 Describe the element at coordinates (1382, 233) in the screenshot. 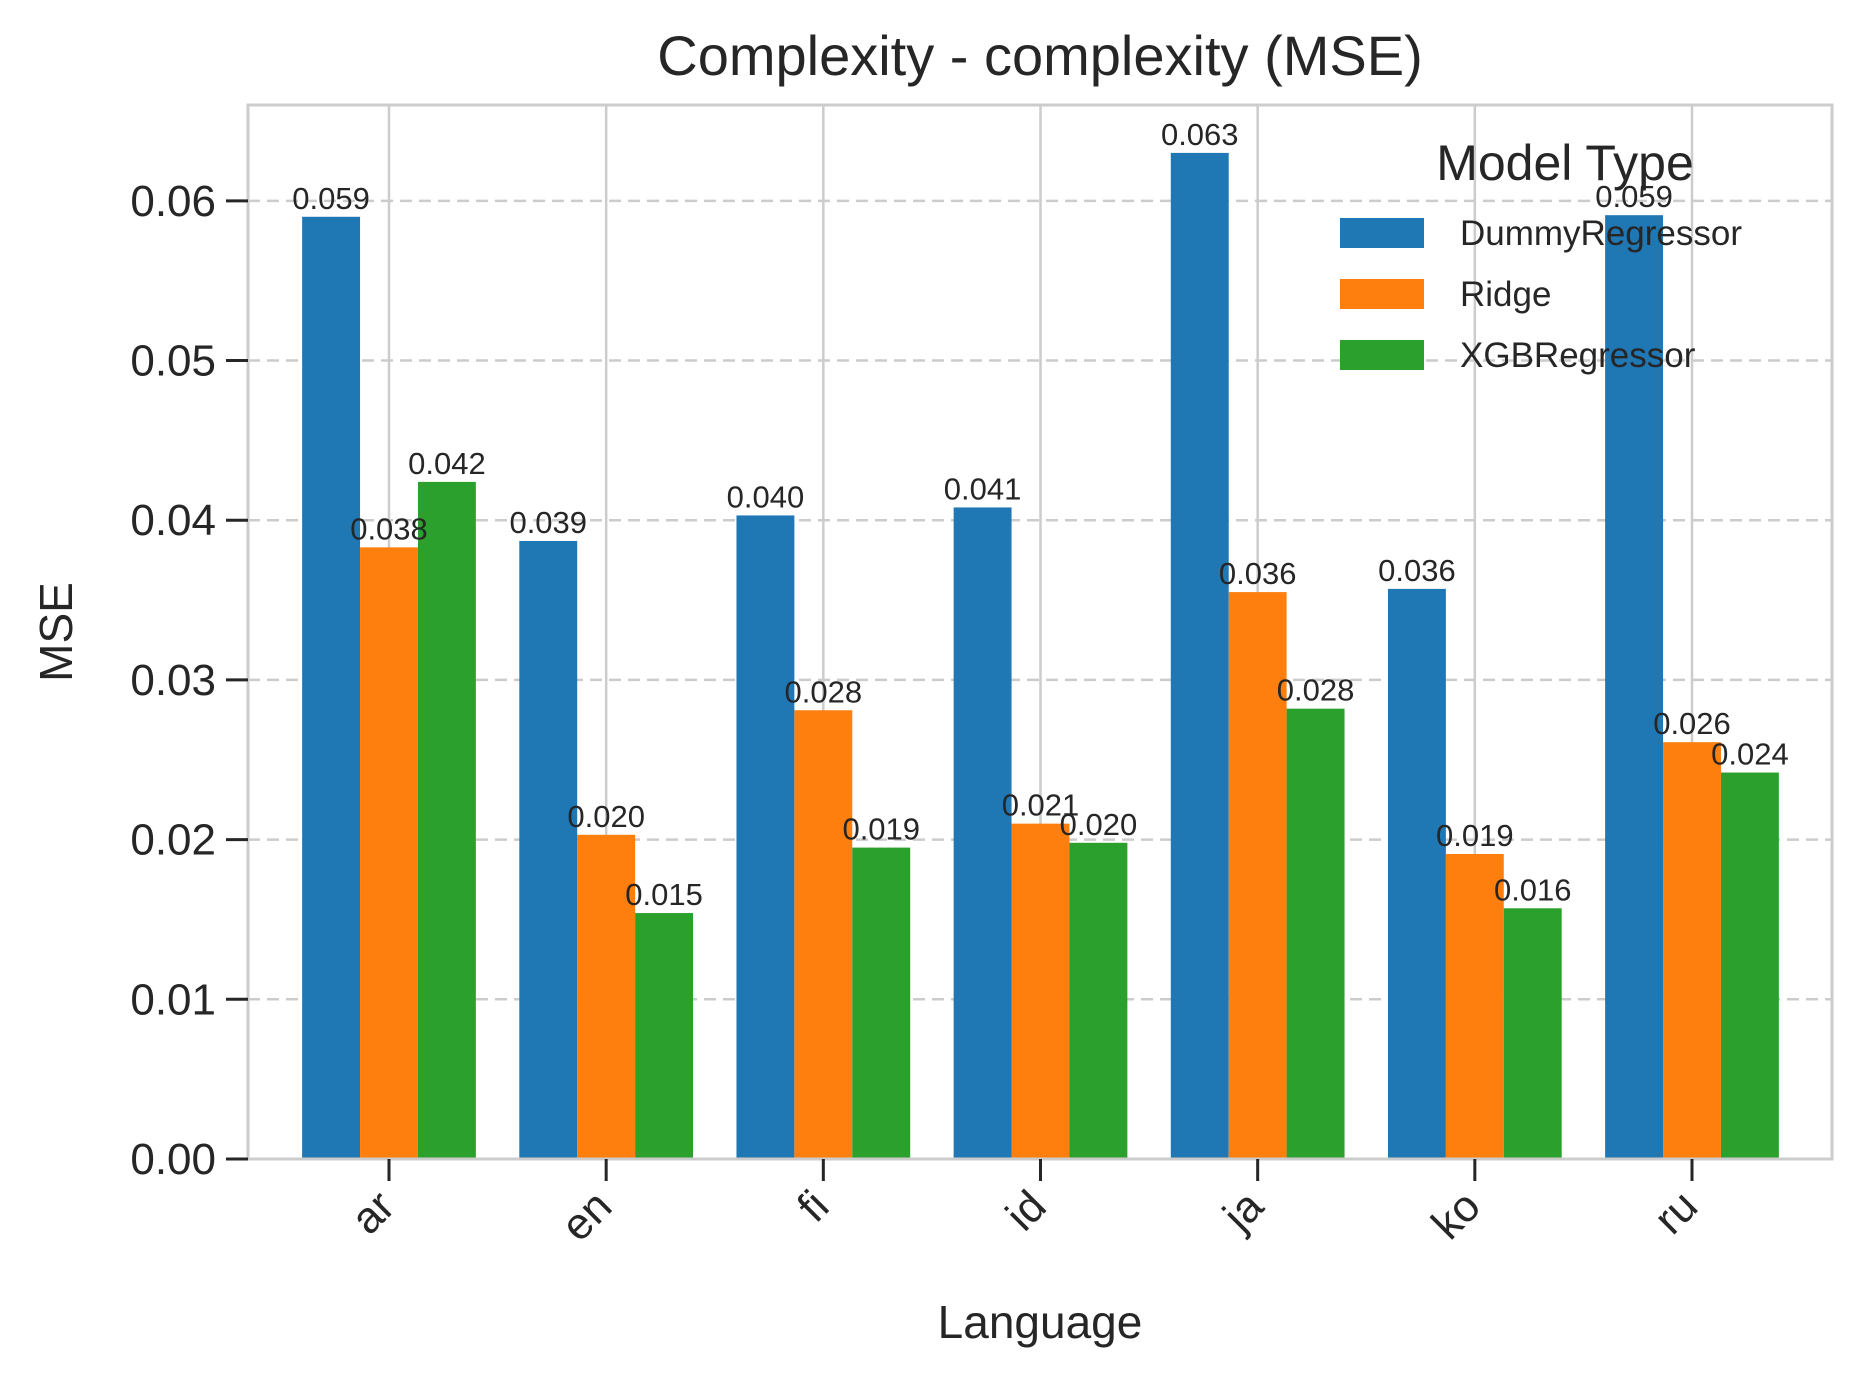

I see `legend-swatch-DummyRegressor` at that location.